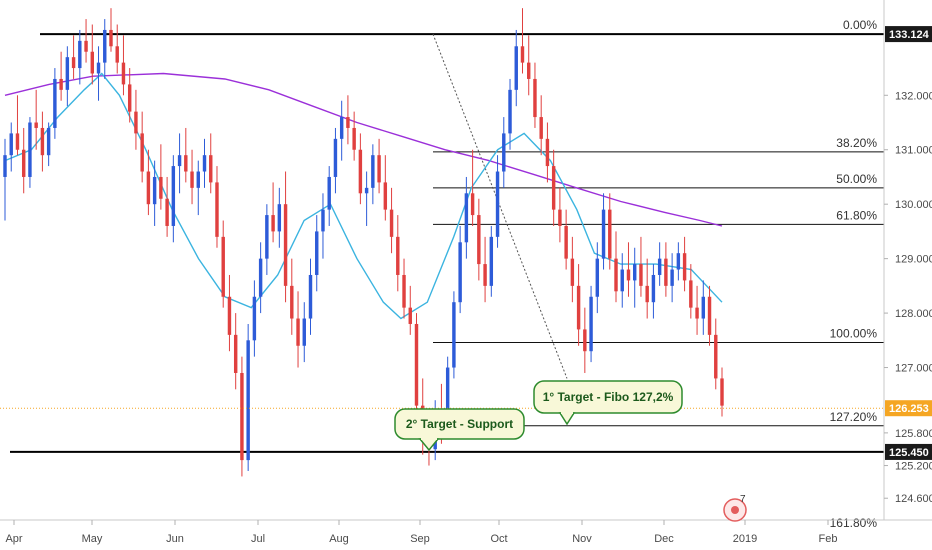 The height and width of the screenshot is (550, 932). What do you see at coordinates (258, 539) in the screenshot?
I see `x-tick-label: Jul` at bounding box center [258, 539].